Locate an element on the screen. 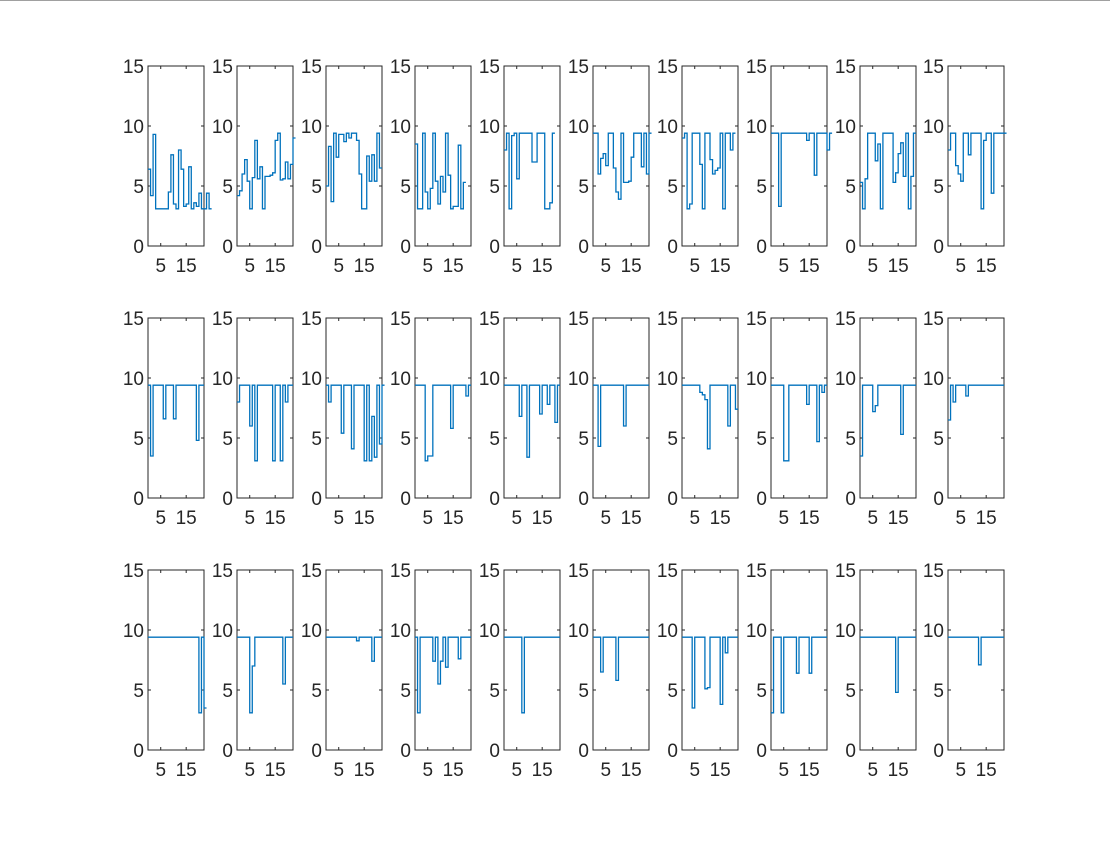 Image resolution: width=1110 pixels, height=841 pixels. window-top-border is located at coordinates (555, 0).